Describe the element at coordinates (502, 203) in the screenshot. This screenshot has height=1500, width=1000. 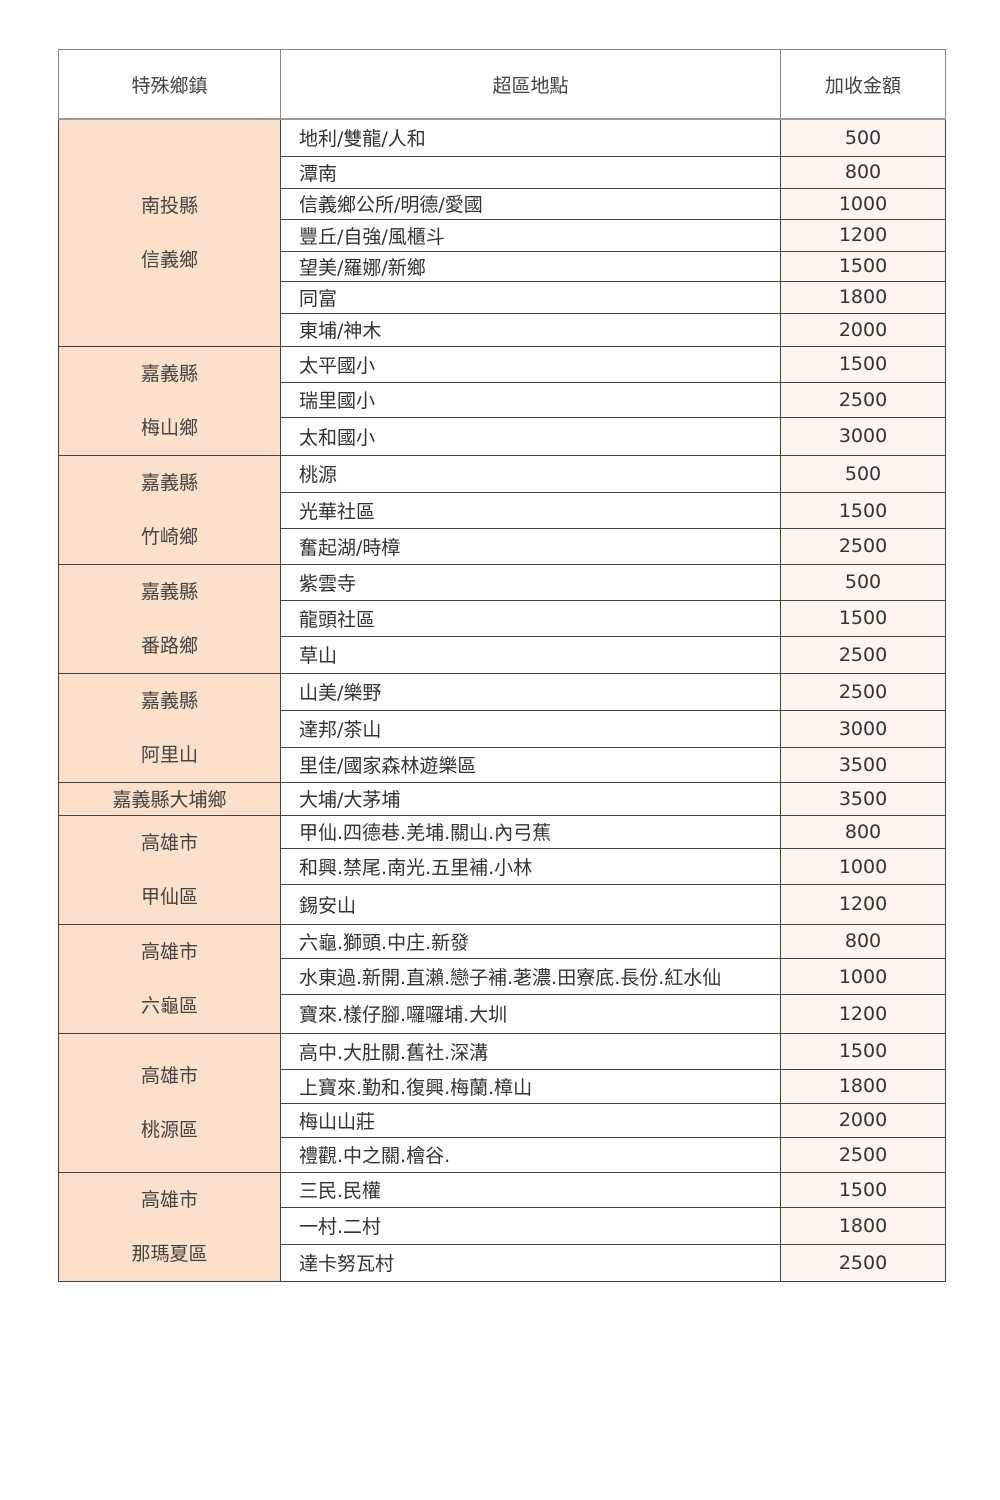
I see `table-row: 信義鄉公所/明德/愛國 1000` at that location.